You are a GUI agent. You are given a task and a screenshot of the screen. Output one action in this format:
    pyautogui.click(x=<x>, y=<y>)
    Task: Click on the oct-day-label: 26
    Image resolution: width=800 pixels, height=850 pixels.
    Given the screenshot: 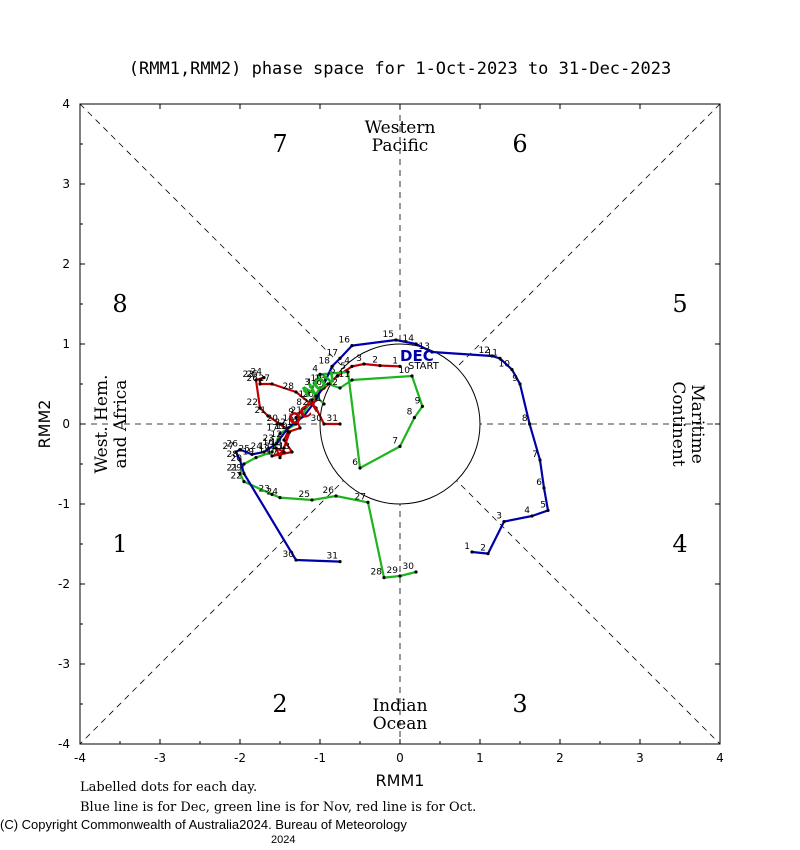 What is the action you would take?
    pyautogui.click(x=253, y=379)
    